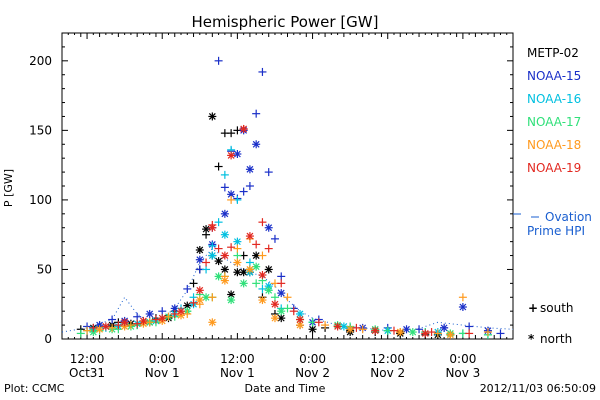 This screenshot has width=600, height=400. I want to click on legend-item-metp-02: METP-02, so click(553, 53).